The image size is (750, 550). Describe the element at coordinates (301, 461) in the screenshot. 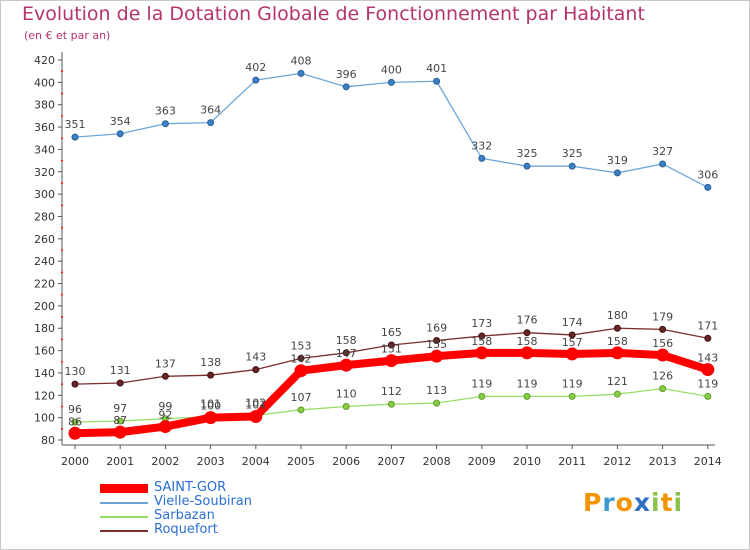

I see `x-tick-label: 2005` at that location.